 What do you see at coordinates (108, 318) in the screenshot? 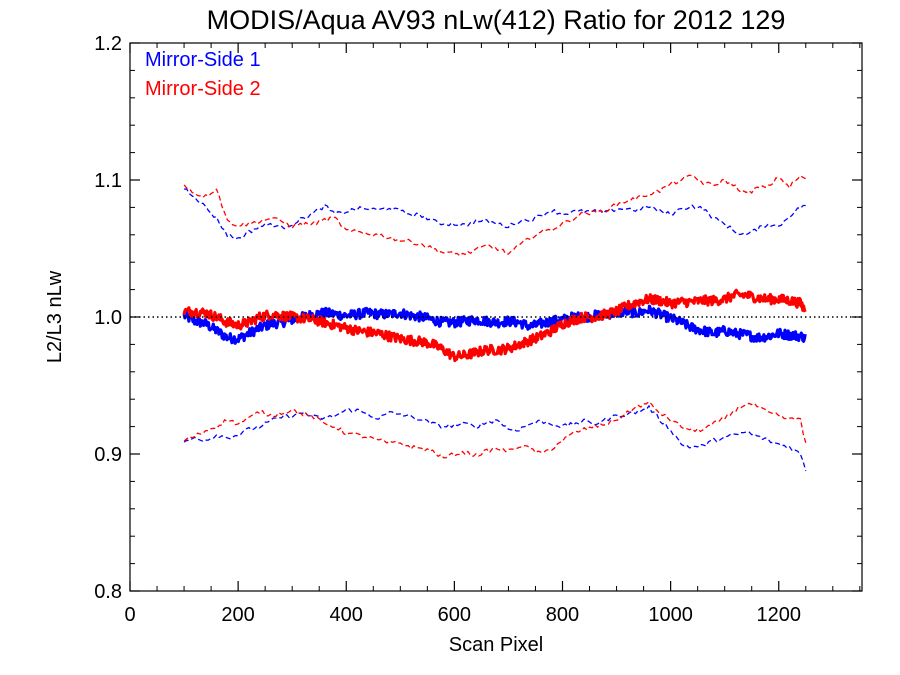
I see `y-tick-label: 1.0` at bounding box center [108, 318].